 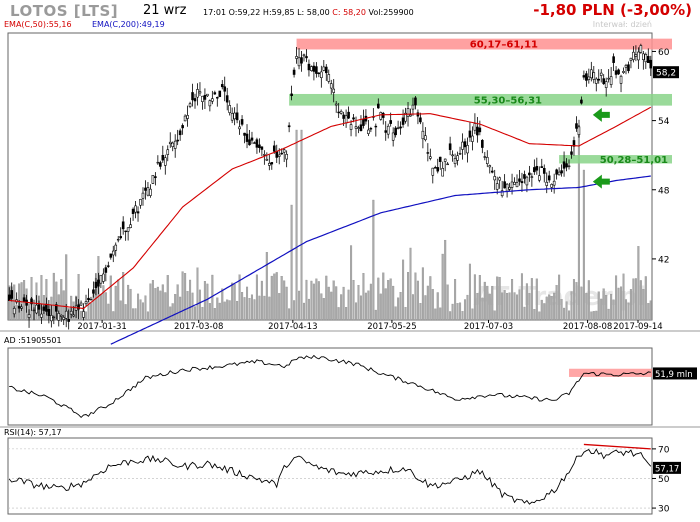 I want to click on rsi-line, so click(x=330, y=476).